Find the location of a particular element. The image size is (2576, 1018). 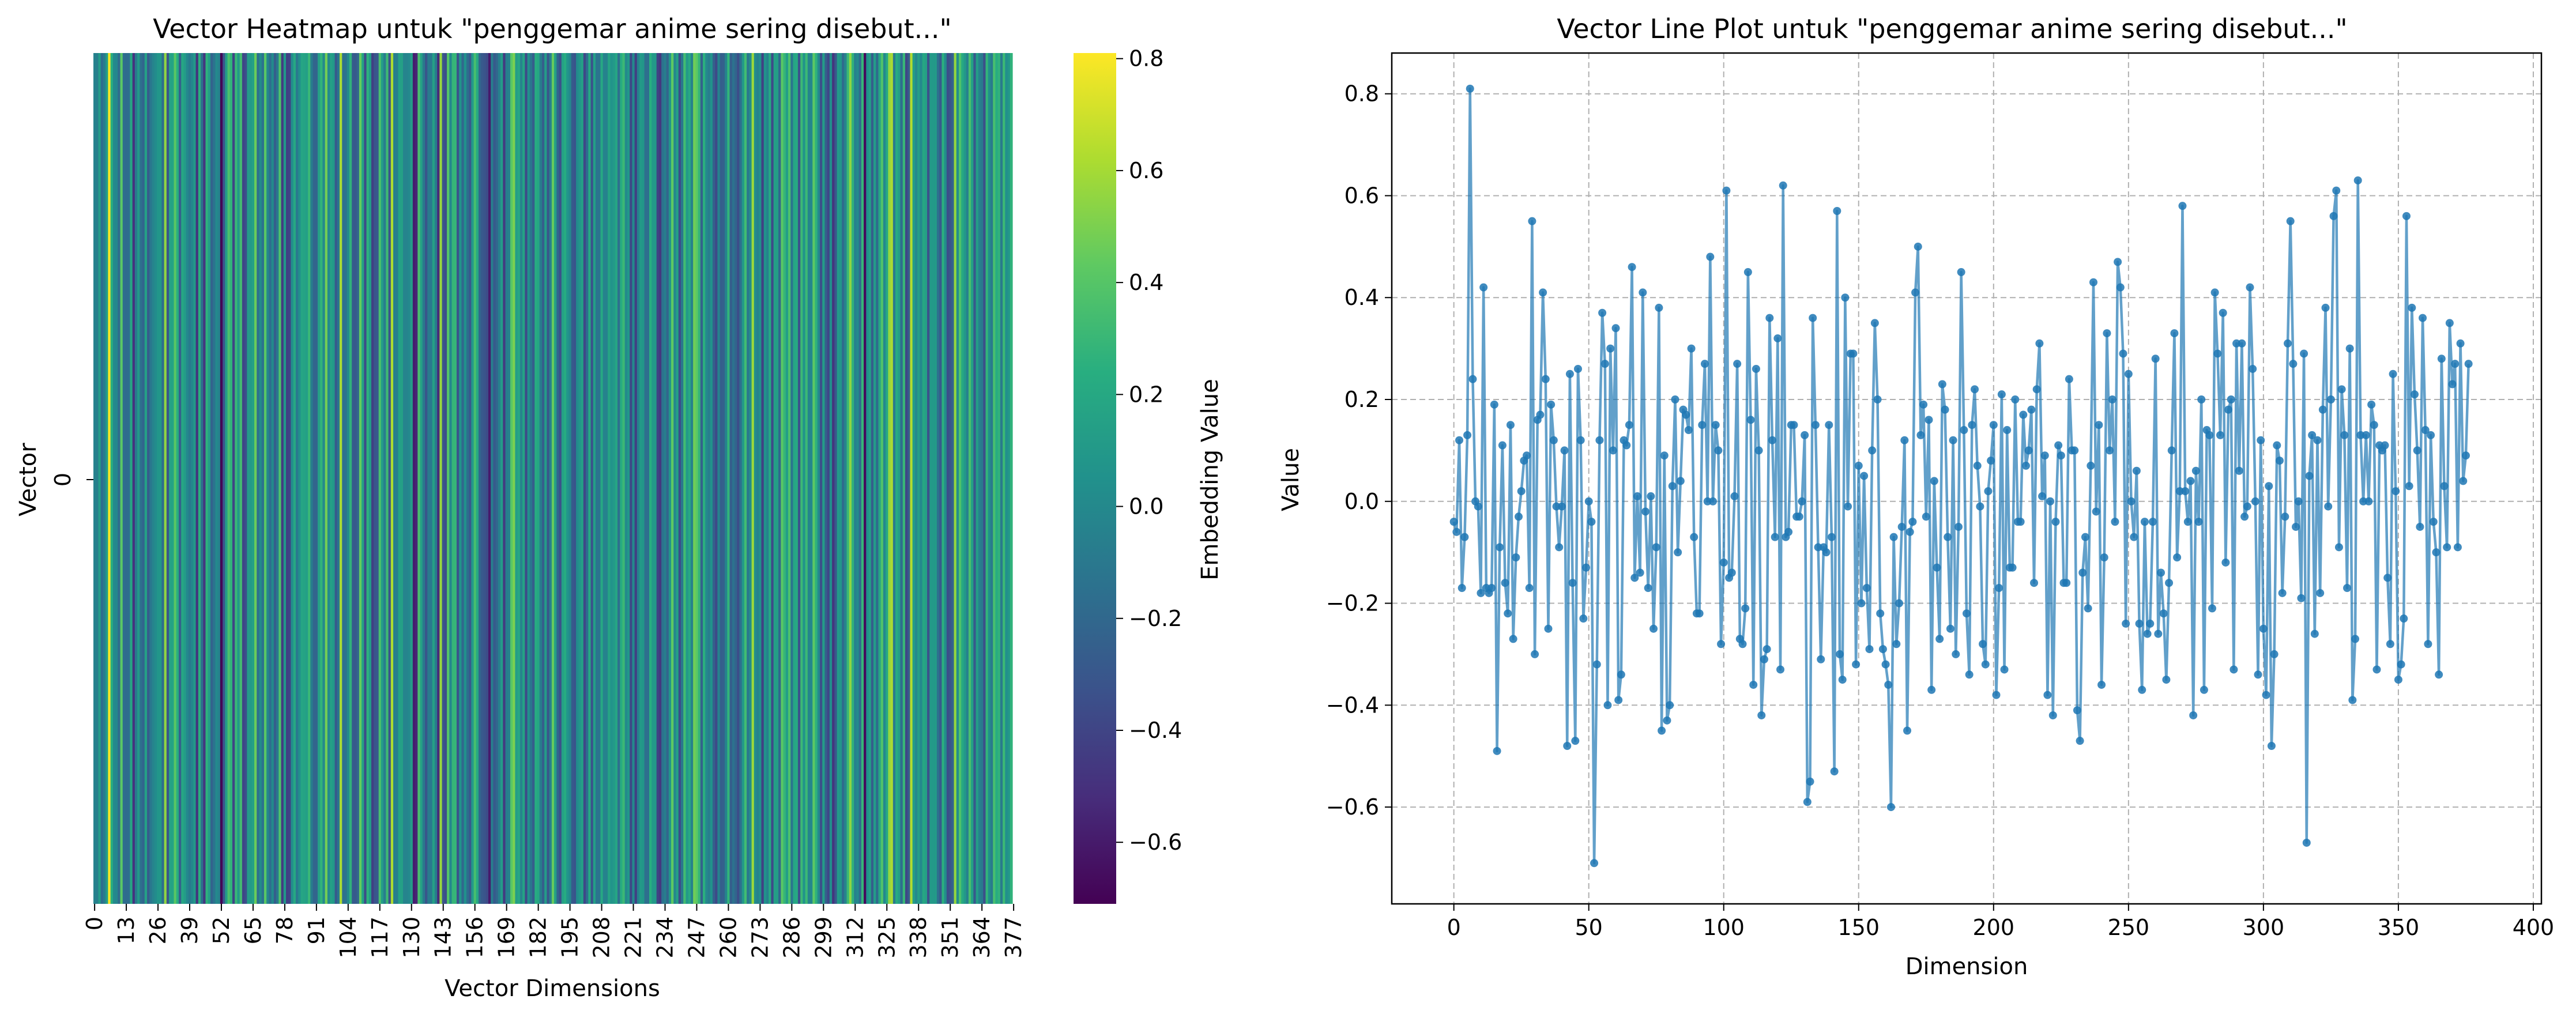

colorbar-tick-label: 0.6 is located at coordinates (1146, 170).